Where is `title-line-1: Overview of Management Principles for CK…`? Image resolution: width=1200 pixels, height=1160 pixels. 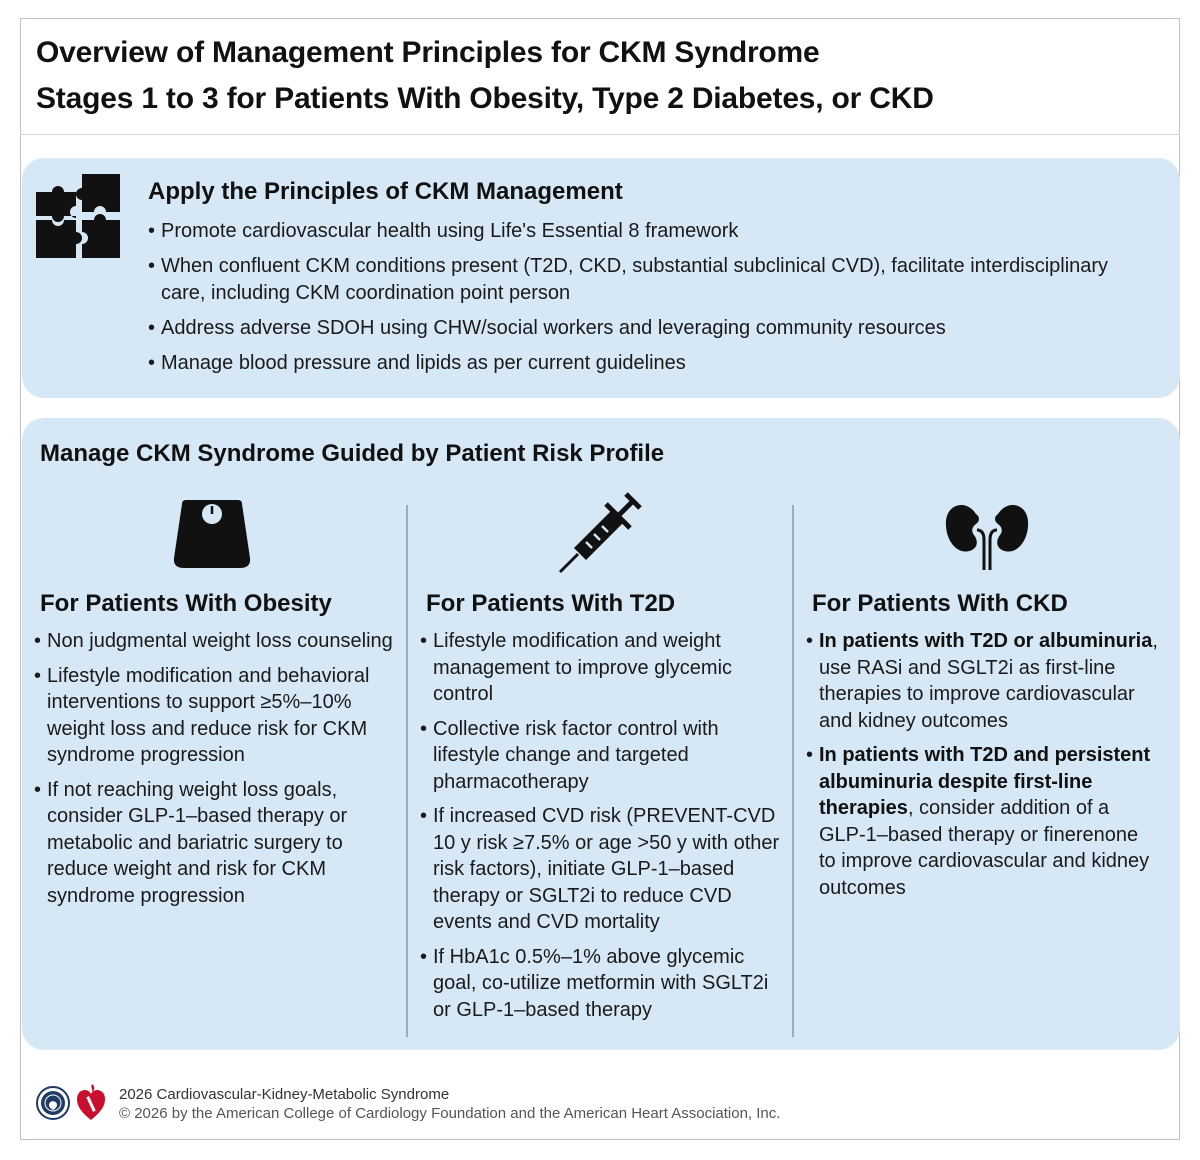 title-line-1: Overview of Management Principles for CK… is located at coordinates (428, 52).